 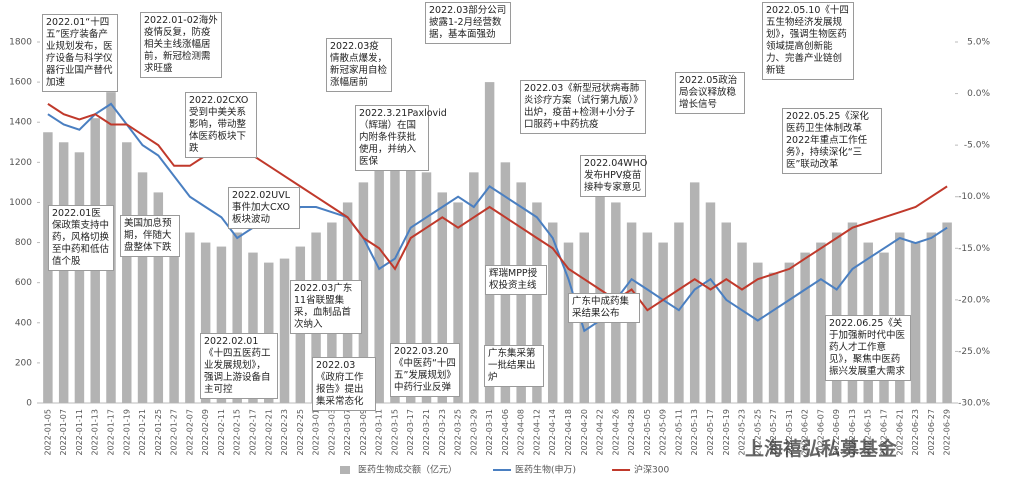 What do you see at coordinates (20, 163) in the screenshot?
I see `y-tick-label: 1200` at bounding box center [20, 163].